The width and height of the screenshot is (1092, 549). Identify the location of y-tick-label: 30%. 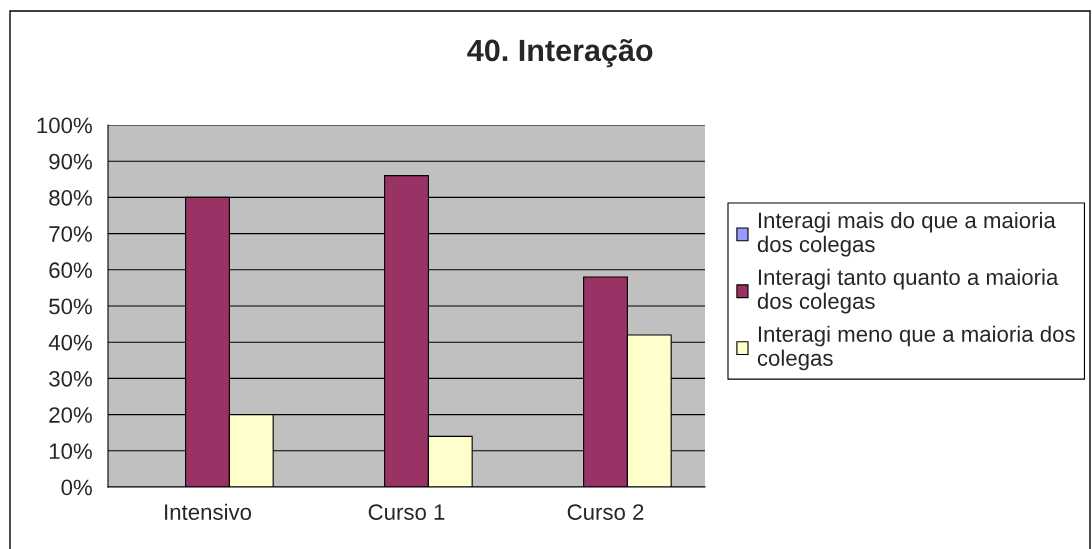
(70, 378).